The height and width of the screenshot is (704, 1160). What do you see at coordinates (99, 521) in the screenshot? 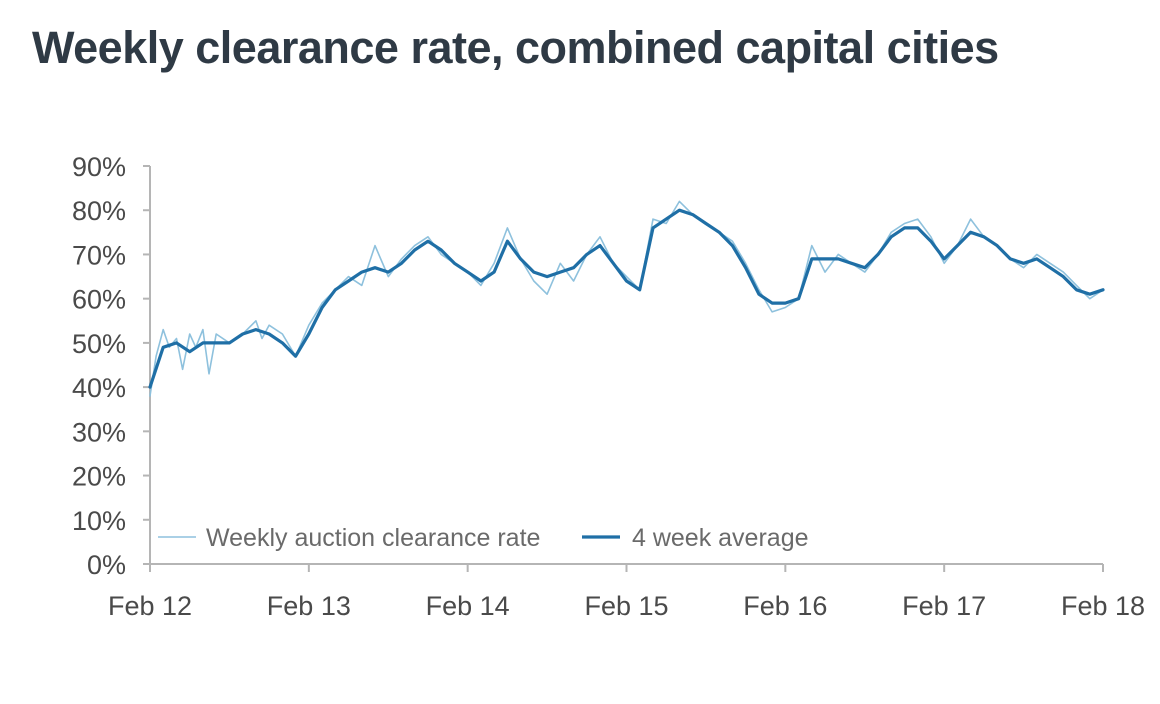
I see `y-tick-label: 10%` at bounding box center [99, 521].